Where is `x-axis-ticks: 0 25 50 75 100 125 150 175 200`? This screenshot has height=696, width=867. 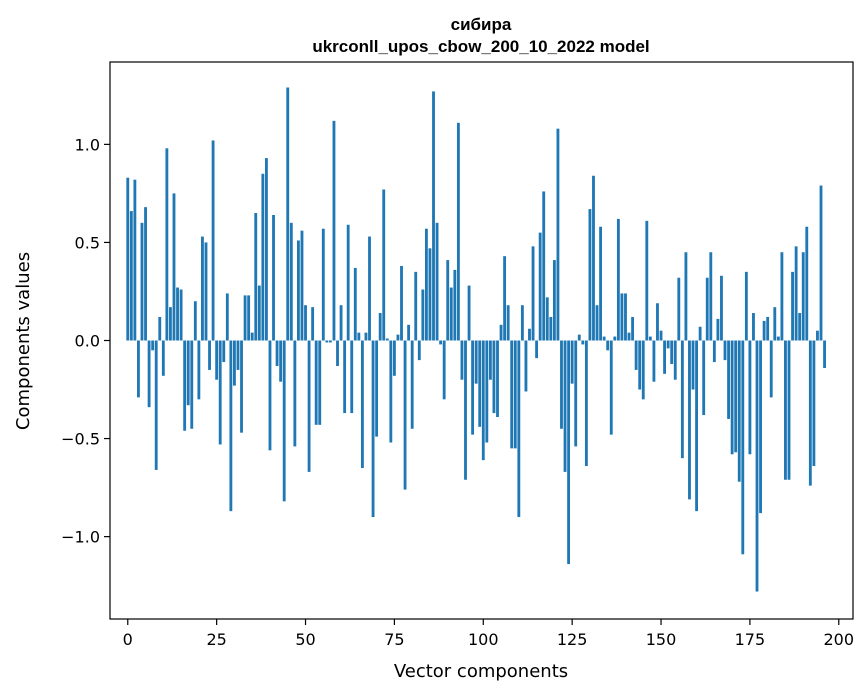 x-axis-ticks: 0 25 50 75 100 125 150 175 200 is located at coordinates (488, 634).